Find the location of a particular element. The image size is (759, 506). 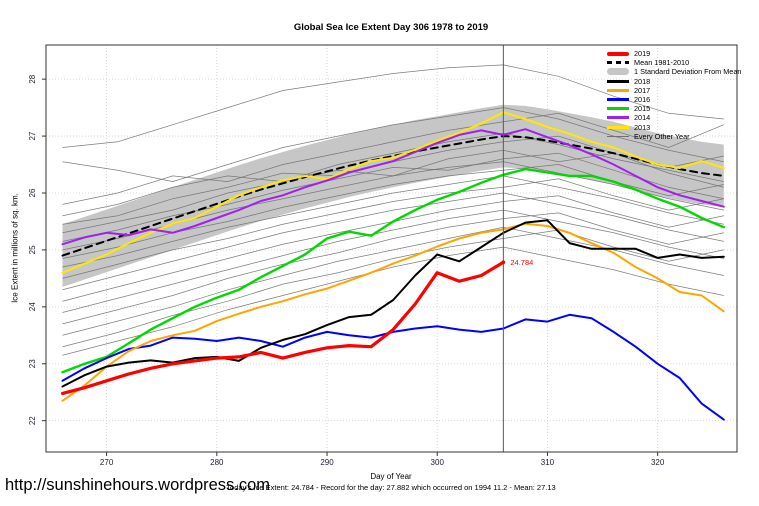

y-tick-label: 22 is located at coordinates (32, 420).